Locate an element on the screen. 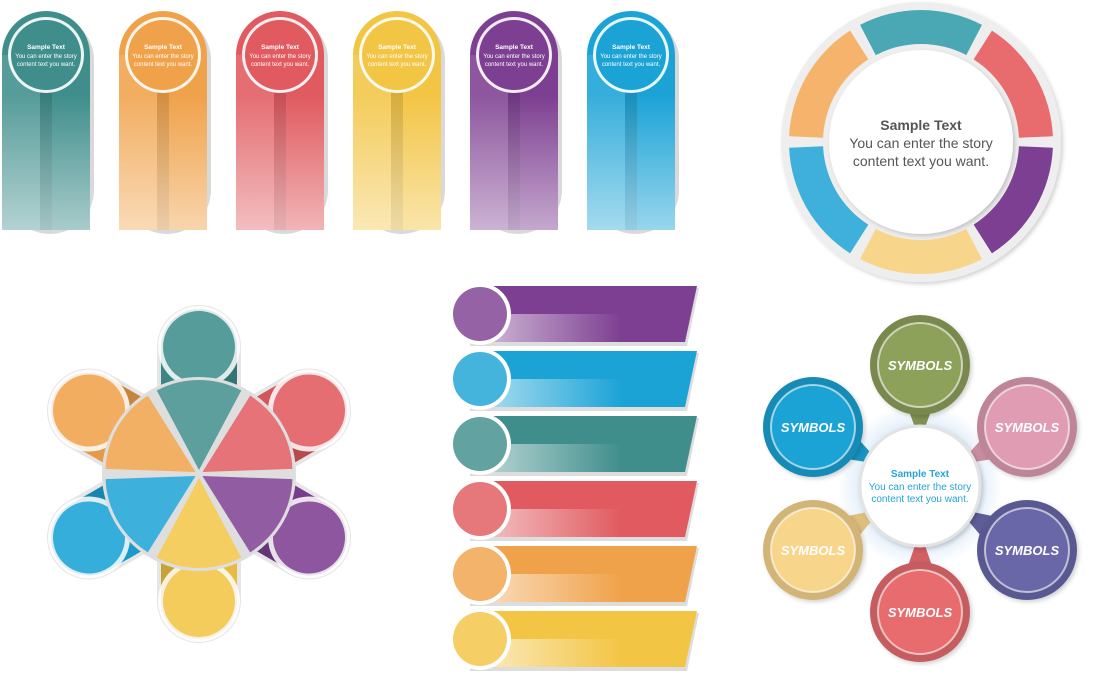  flower-petal-light_yellow: SYMBOLS is located at coordinates (822, 550).